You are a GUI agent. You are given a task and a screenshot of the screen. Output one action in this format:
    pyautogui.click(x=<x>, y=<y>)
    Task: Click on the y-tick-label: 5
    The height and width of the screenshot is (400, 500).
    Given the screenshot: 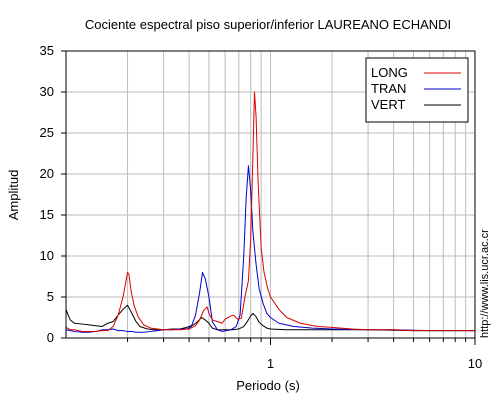 What is the action you would take?
    pyautogui.click(x=50, y=296)
    